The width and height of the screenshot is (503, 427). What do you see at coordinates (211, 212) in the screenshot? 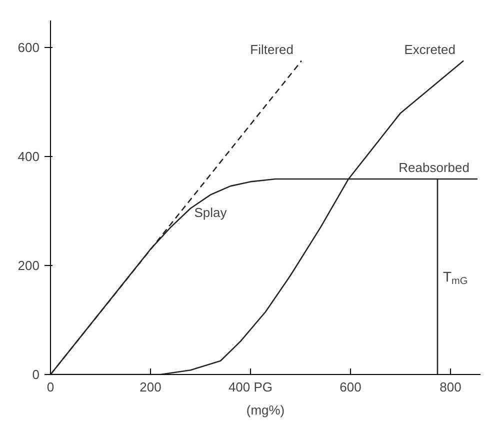
I see `annotation: Splay` at bounding box center [211, 212].